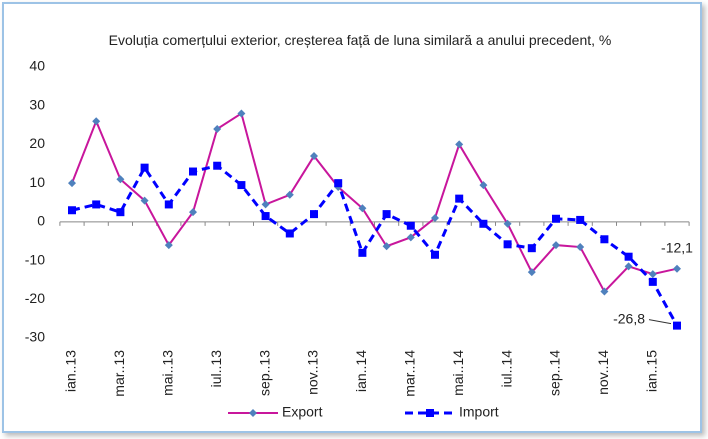 This screenshot has height=439, width=708. What do you see at coordinates (506, 369) in the screenshot?
I see `x-tick-label: iul..14` at bounding box center [506, 369].